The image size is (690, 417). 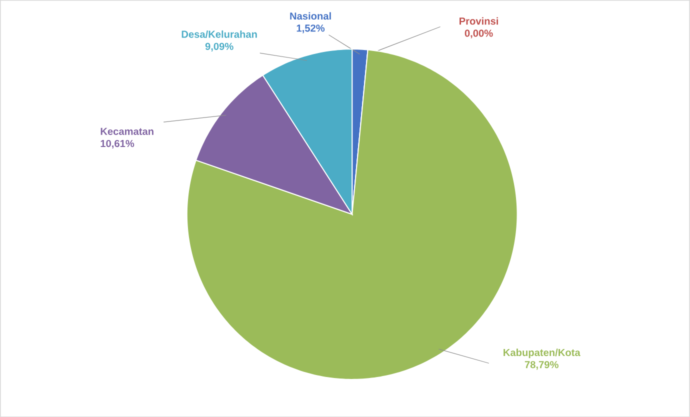 What do you see at coordinates (542, 353) in the screenshot?
I see `slice-label: Kabupaten/Kota` at bounding box center [542, 353].